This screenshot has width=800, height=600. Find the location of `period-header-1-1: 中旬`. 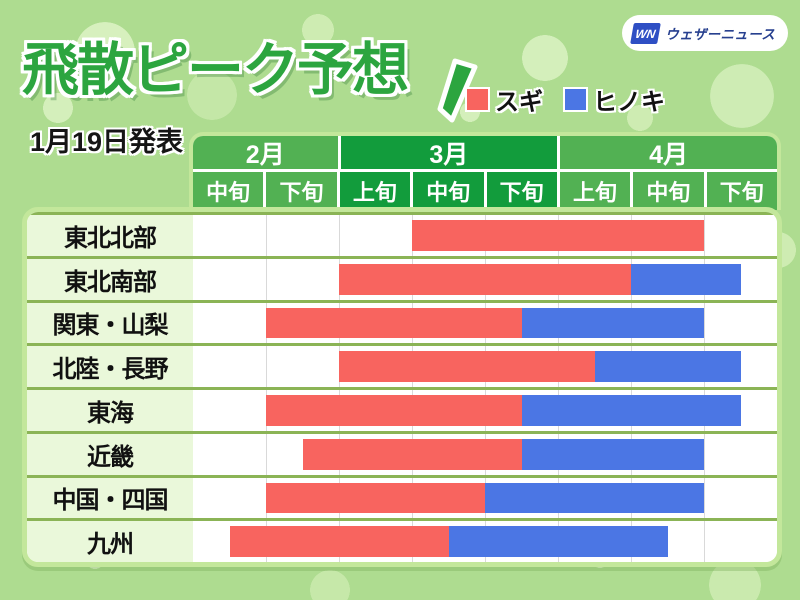

period-header-1-1: 中旬 is located at coordinates (447, 191).